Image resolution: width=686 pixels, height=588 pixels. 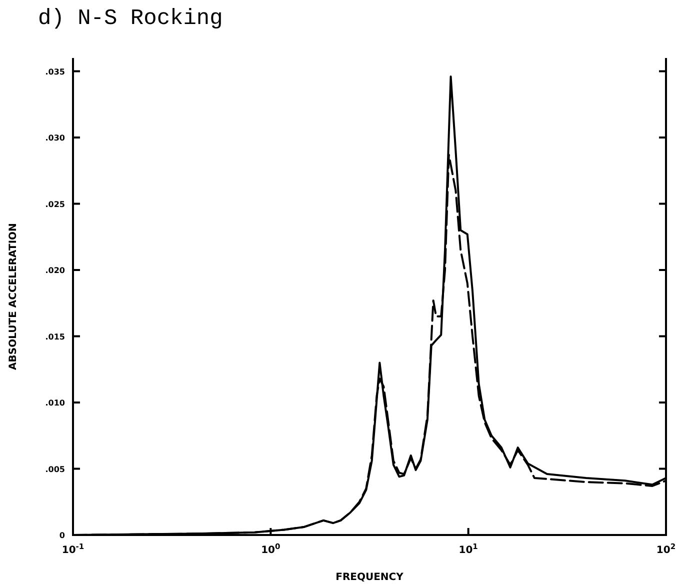 I want to click on y-tick-label: .025, so click(x=55, y=204).